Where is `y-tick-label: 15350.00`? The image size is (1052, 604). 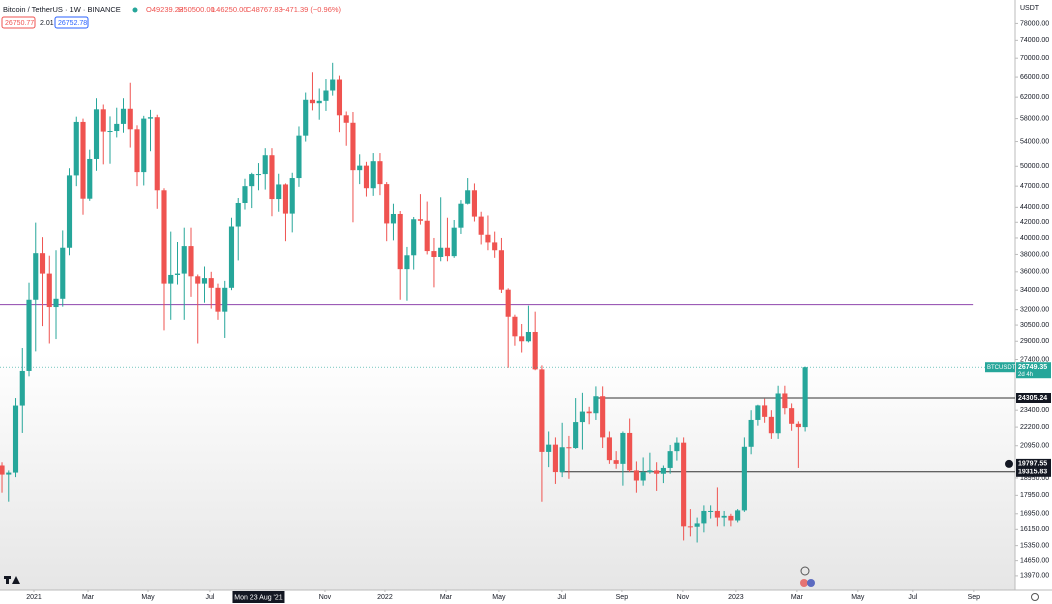 y-tick-label: 15350.00 is located at coordinates (1034, 545).